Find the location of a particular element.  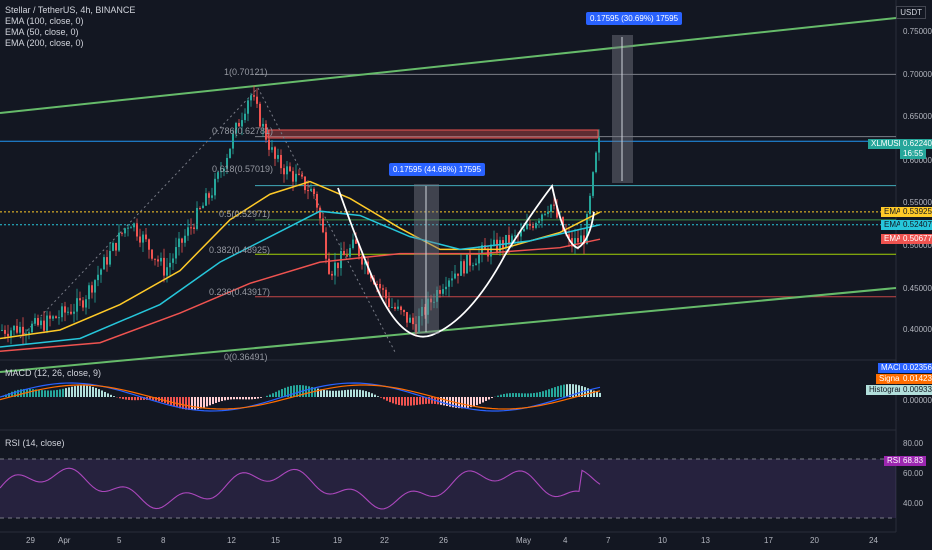

rsi-tick: 40.00 is located at coordinates (913, 503).